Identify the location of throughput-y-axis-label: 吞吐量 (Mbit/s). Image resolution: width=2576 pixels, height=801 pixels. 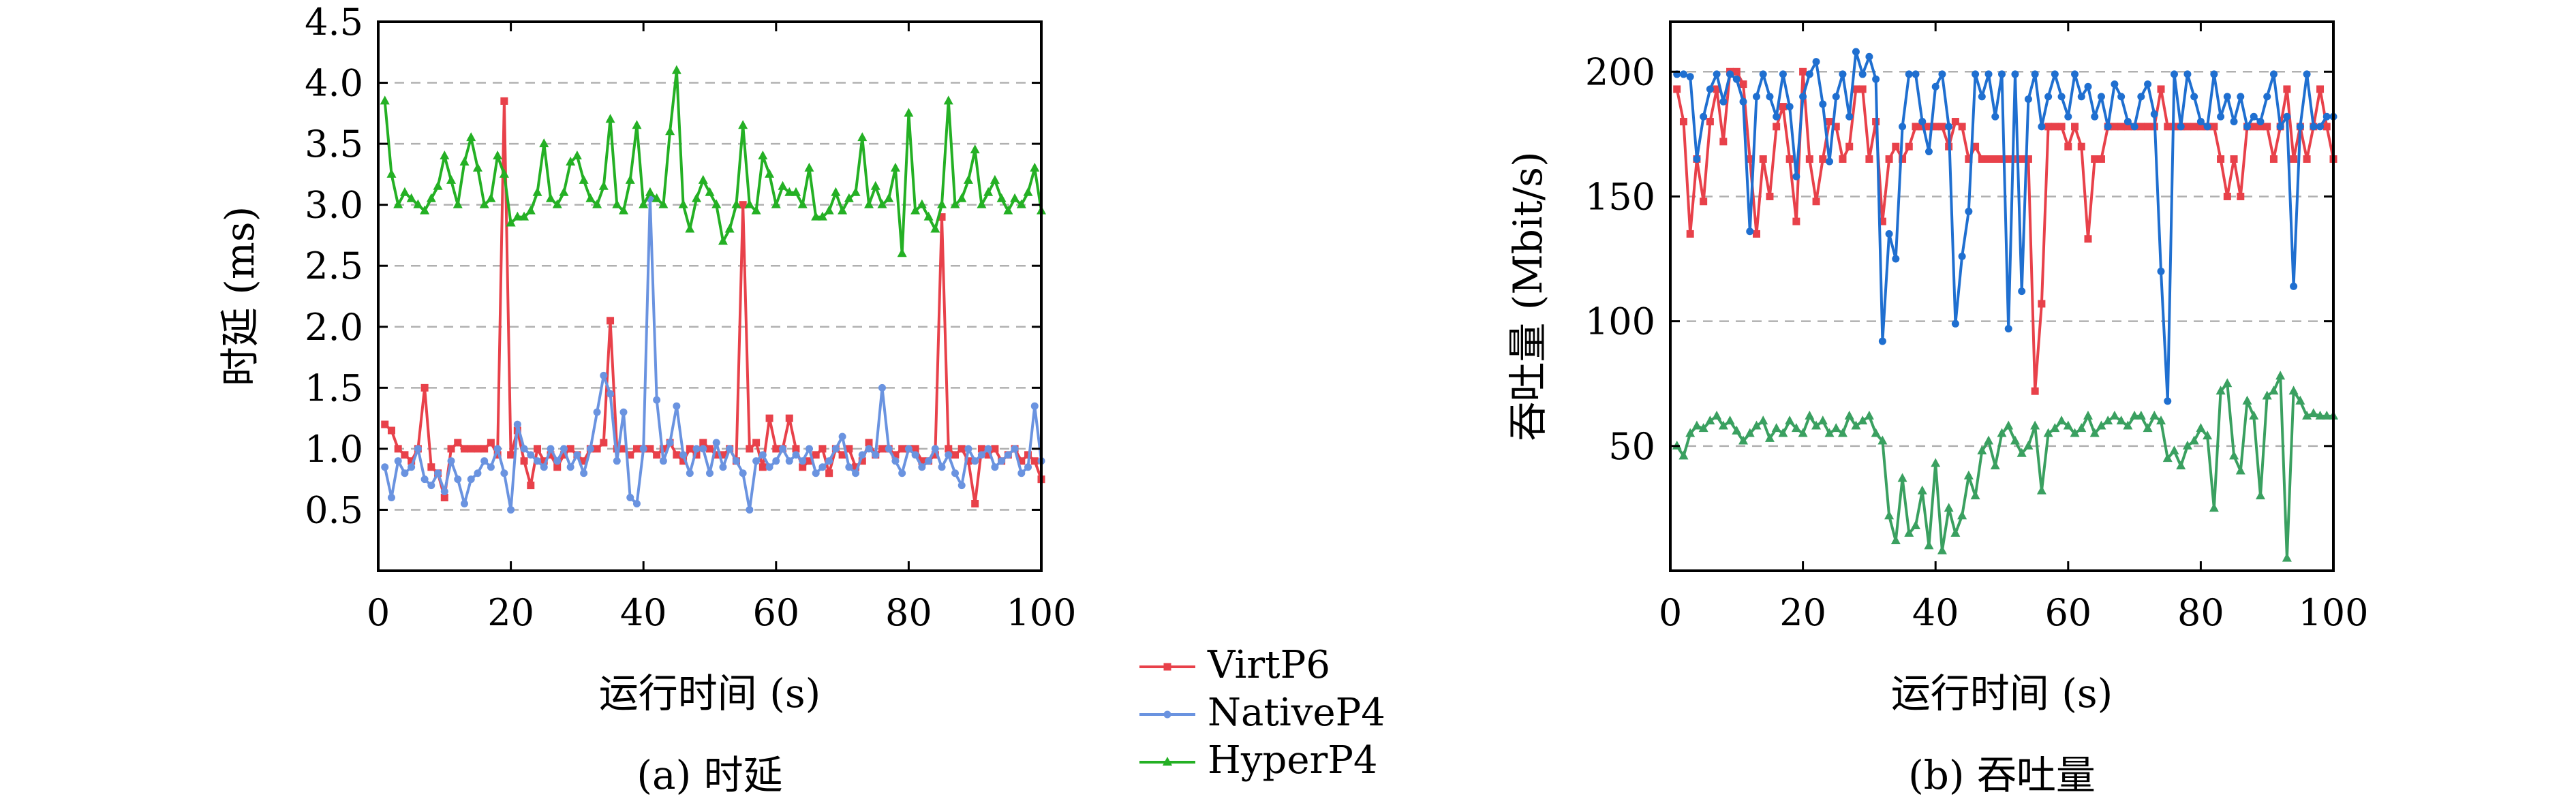
(1528, 296).